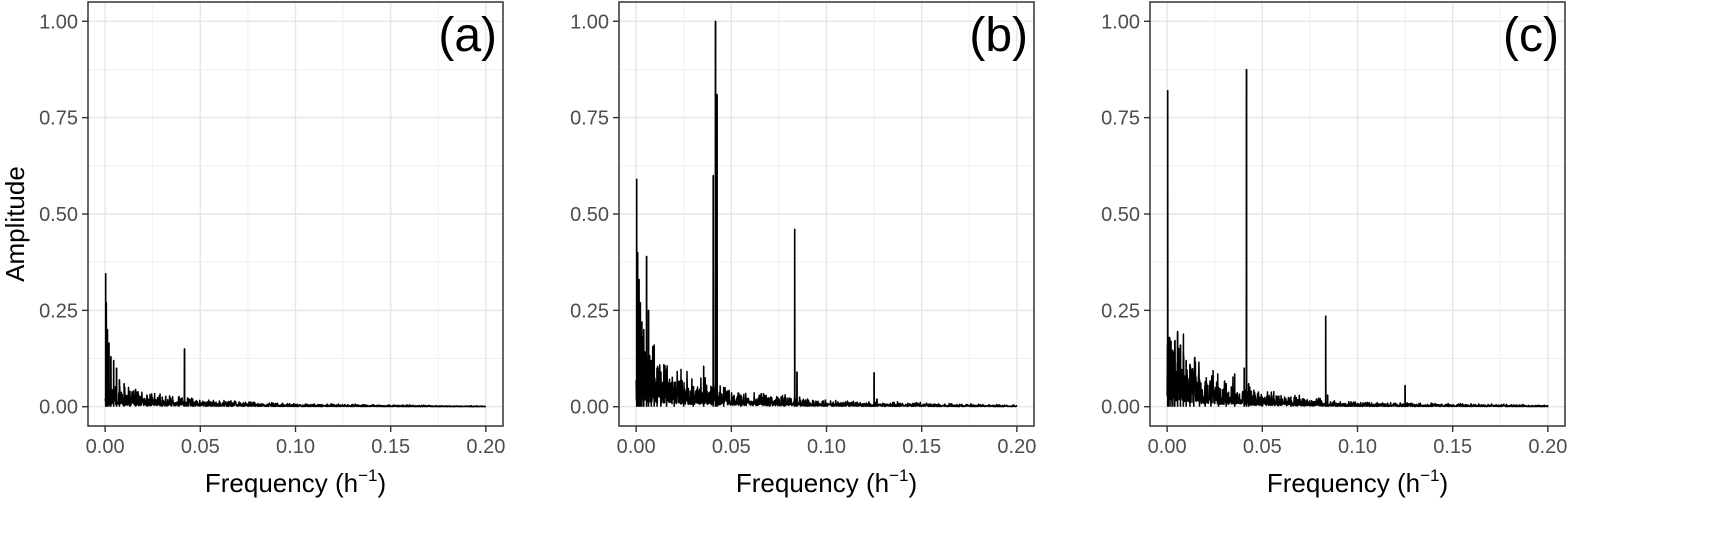  Describe the element at coordinates (467, 35) in the screenshot. I see `panel-label: (a)` at that location.